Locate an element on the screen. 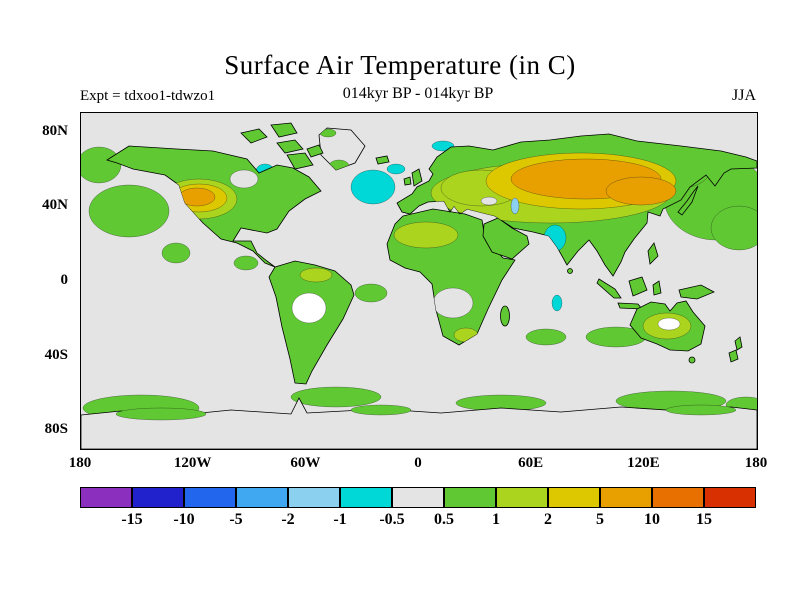 Image resolution: width=800 pixels, height=600 pixels. experiment-label: Expt = tdxoo1-tdwzo1 is located at coordinates (148, 96).